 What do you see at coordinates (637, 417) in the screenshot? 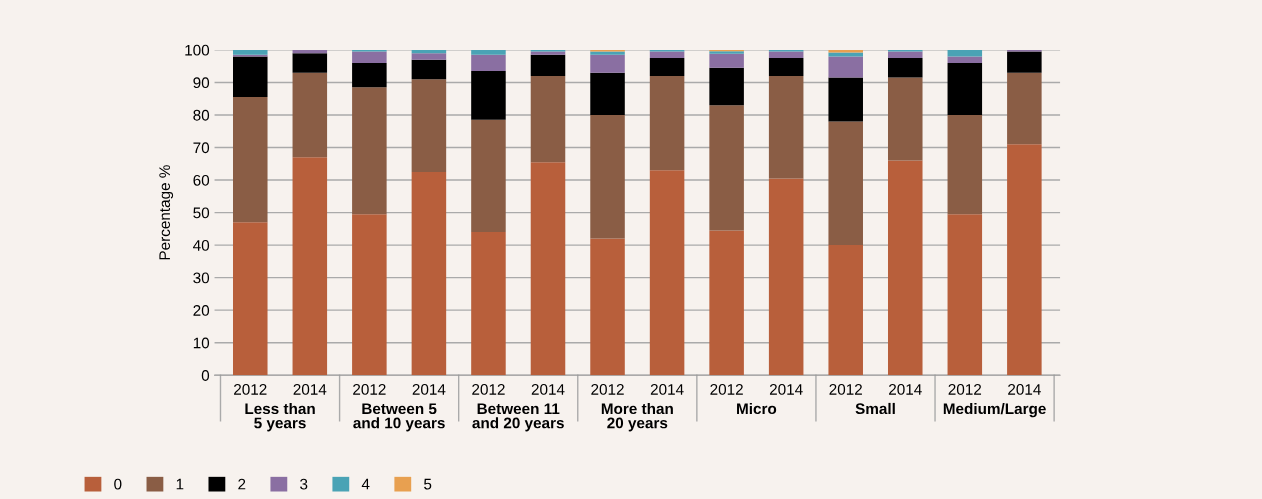
I see `text: More than 20 years` at bounding box center [637, 417].